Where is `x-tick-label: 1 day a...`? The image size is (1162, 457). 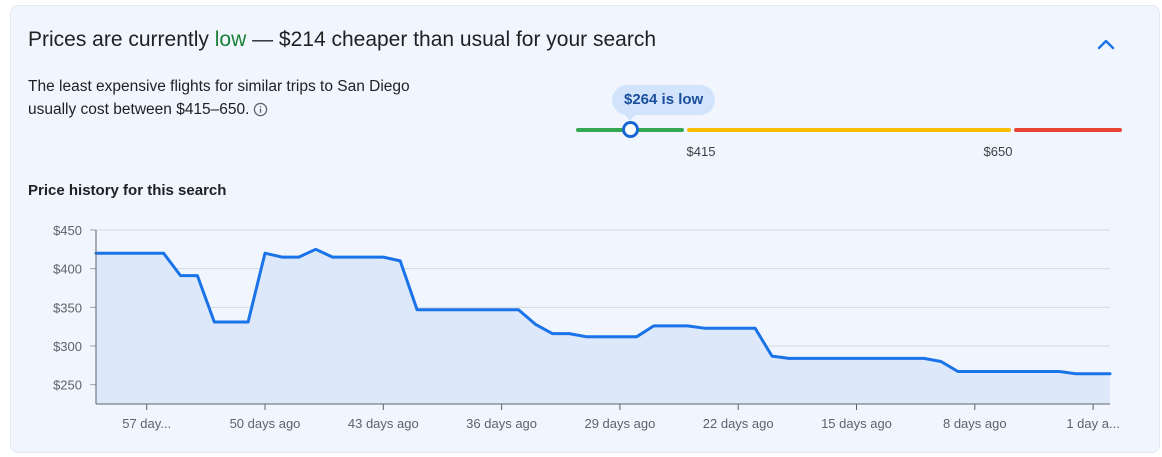 x-tick-label: 1 day a... is located at coordinates (1092, 423).